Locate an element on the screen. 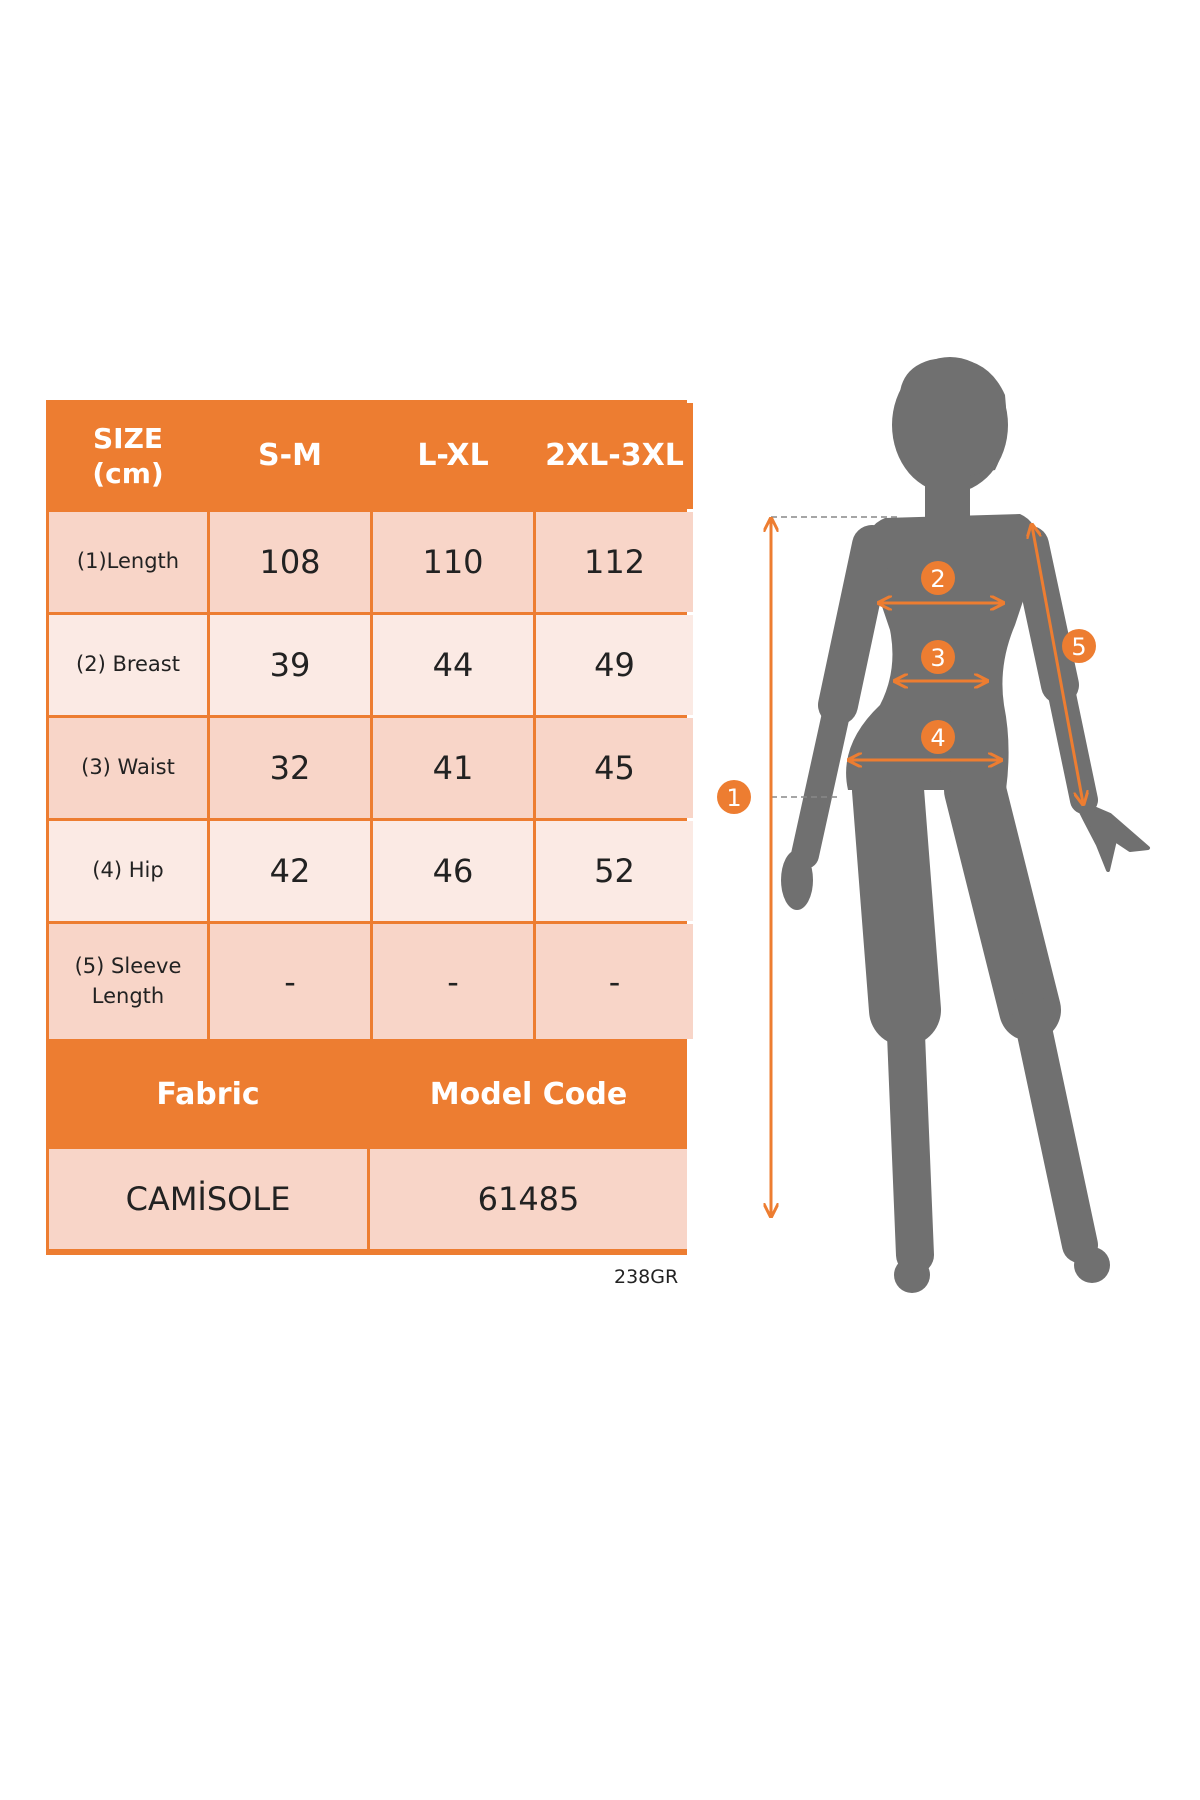 Image resolution: width=1200 pixels, height=1800 pixels. cell-value: 39 is located at coordinates (290, 665).